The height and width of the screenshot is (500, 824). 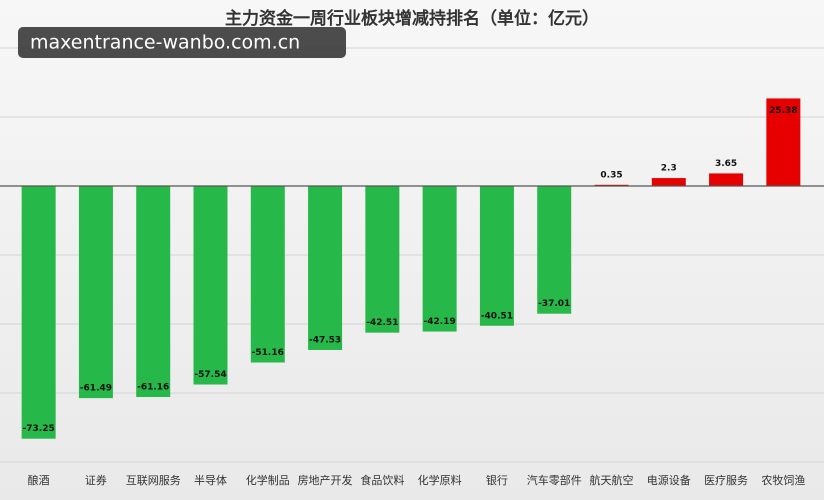 I want to click on x-tick-label: 医疗服务, so click(x=726, y=480).